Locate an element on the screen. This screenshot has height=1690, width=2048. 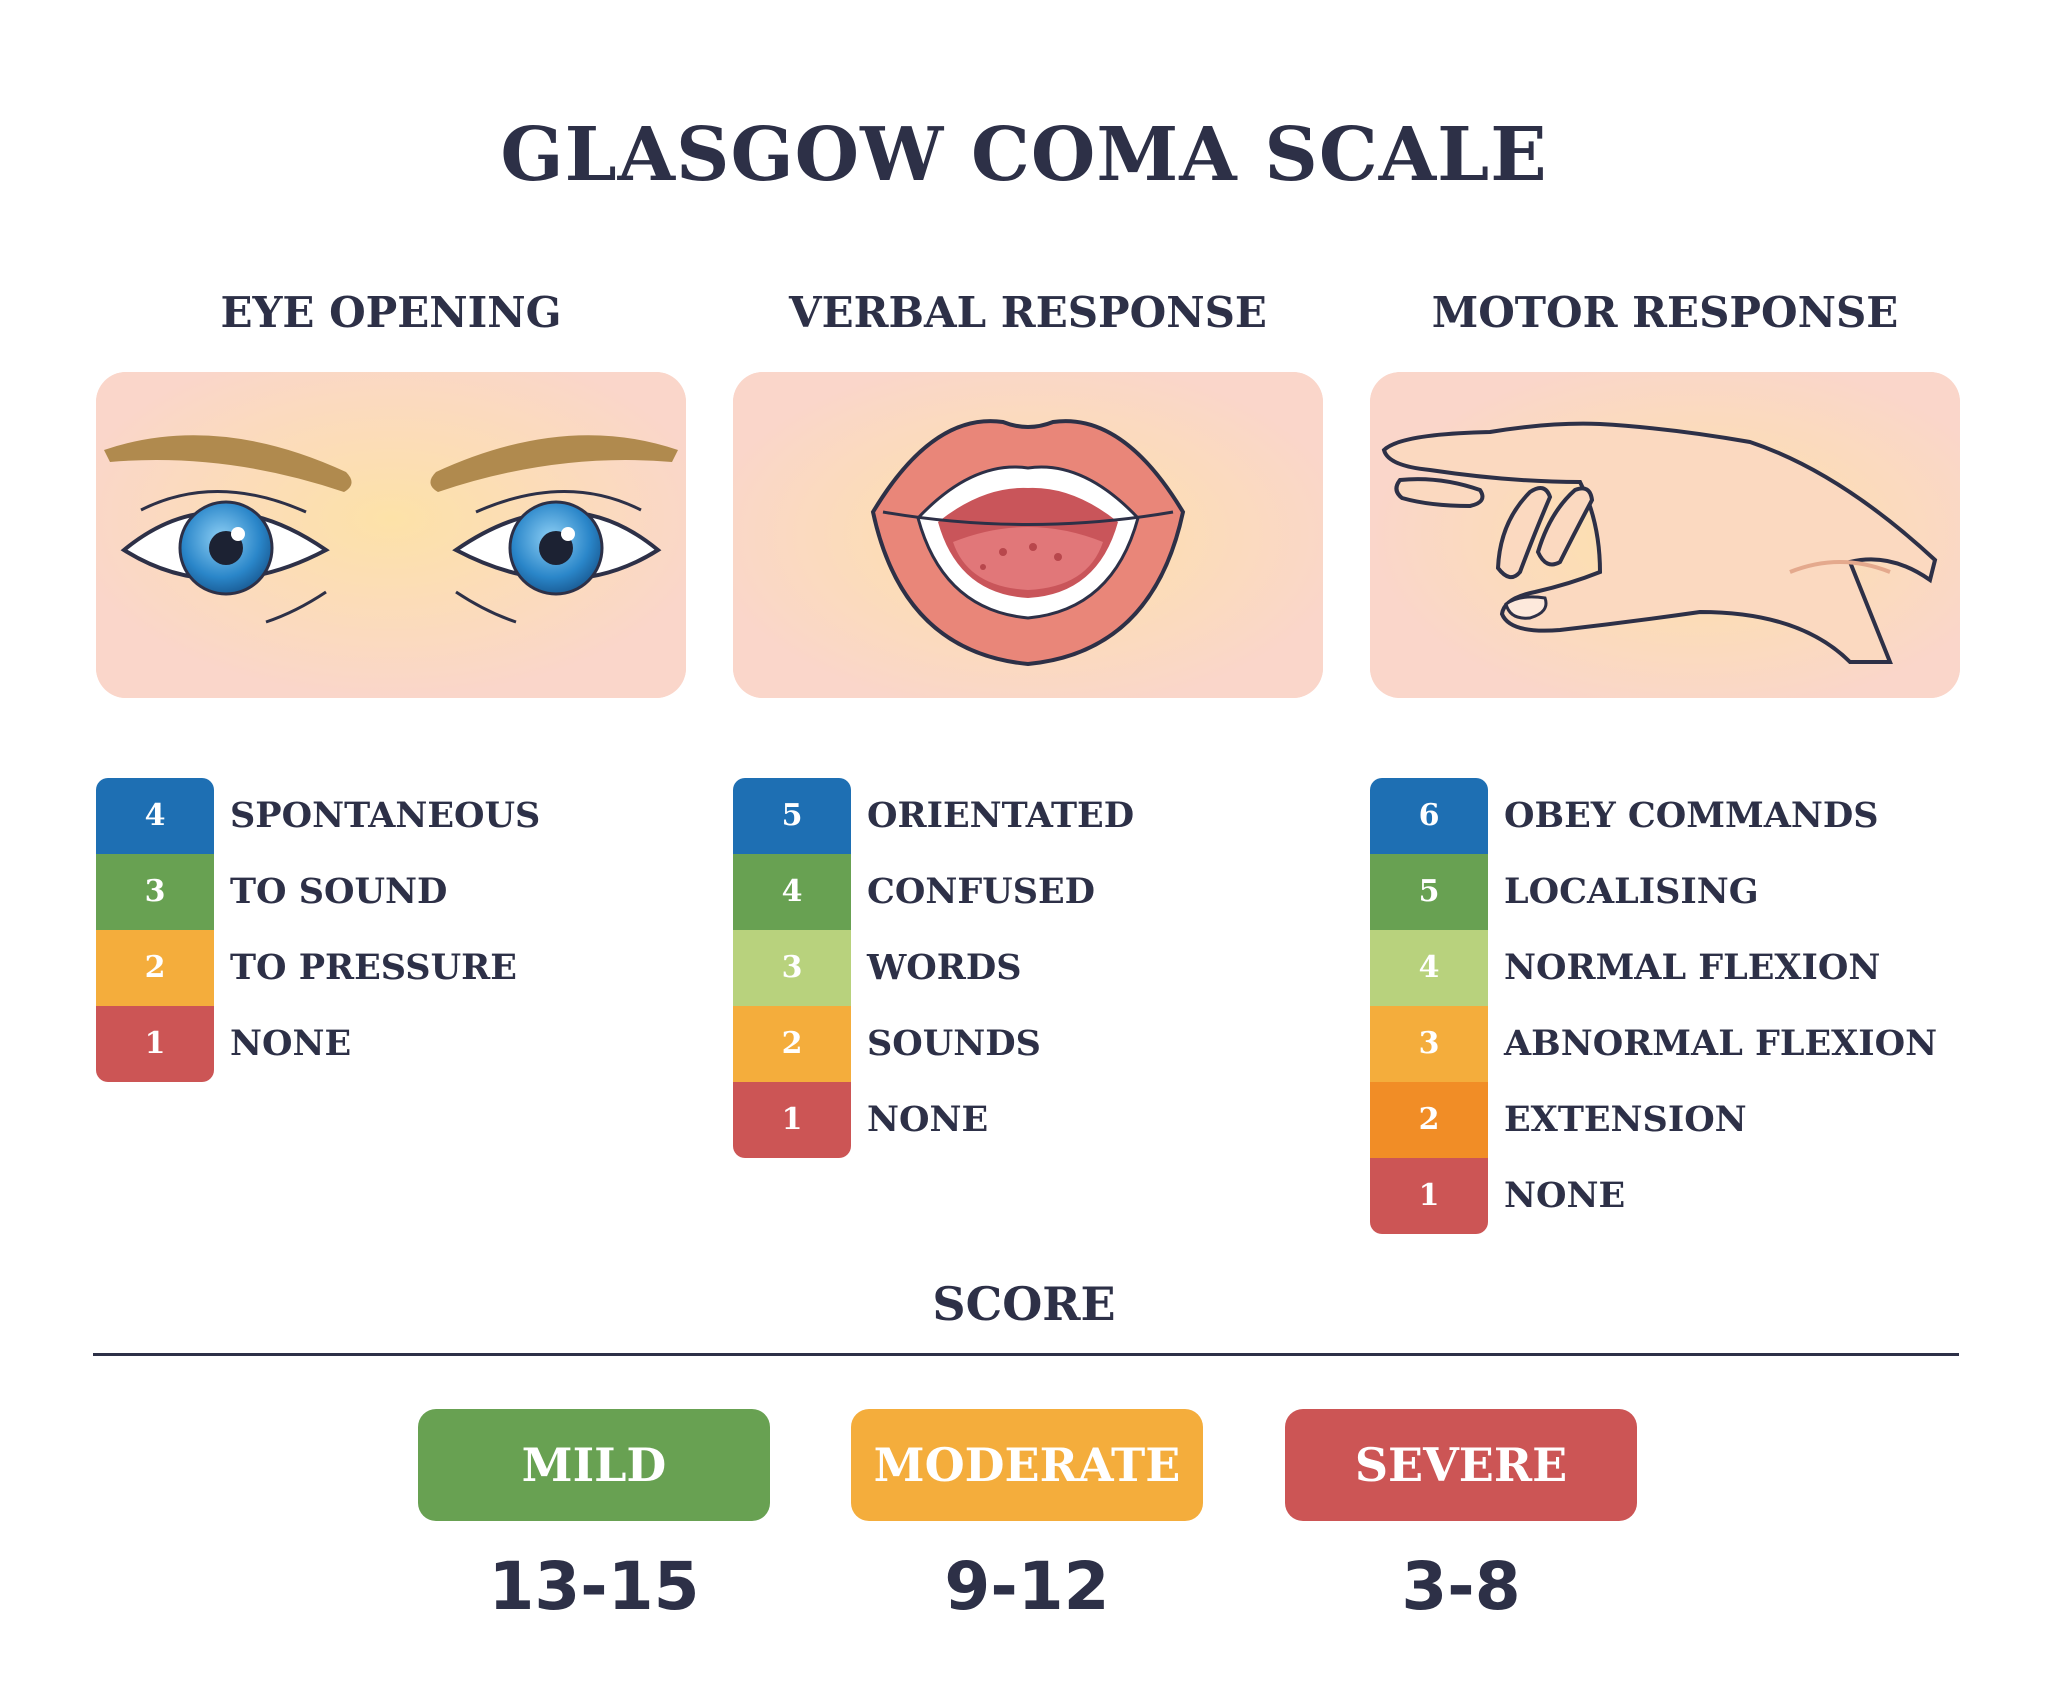
severity-severe: SEVERE is located at coordinates (1461, 1465).